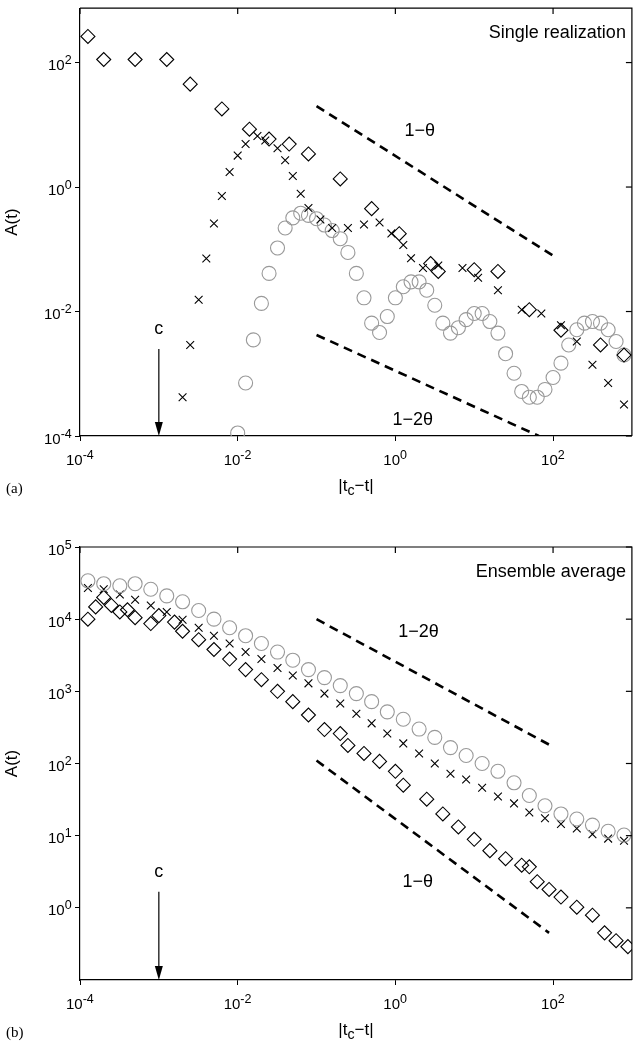  Describe the element at coordinates (58, 312) in the screenshot. I see `y-tick-label: 10$^{-2}$` at that location.